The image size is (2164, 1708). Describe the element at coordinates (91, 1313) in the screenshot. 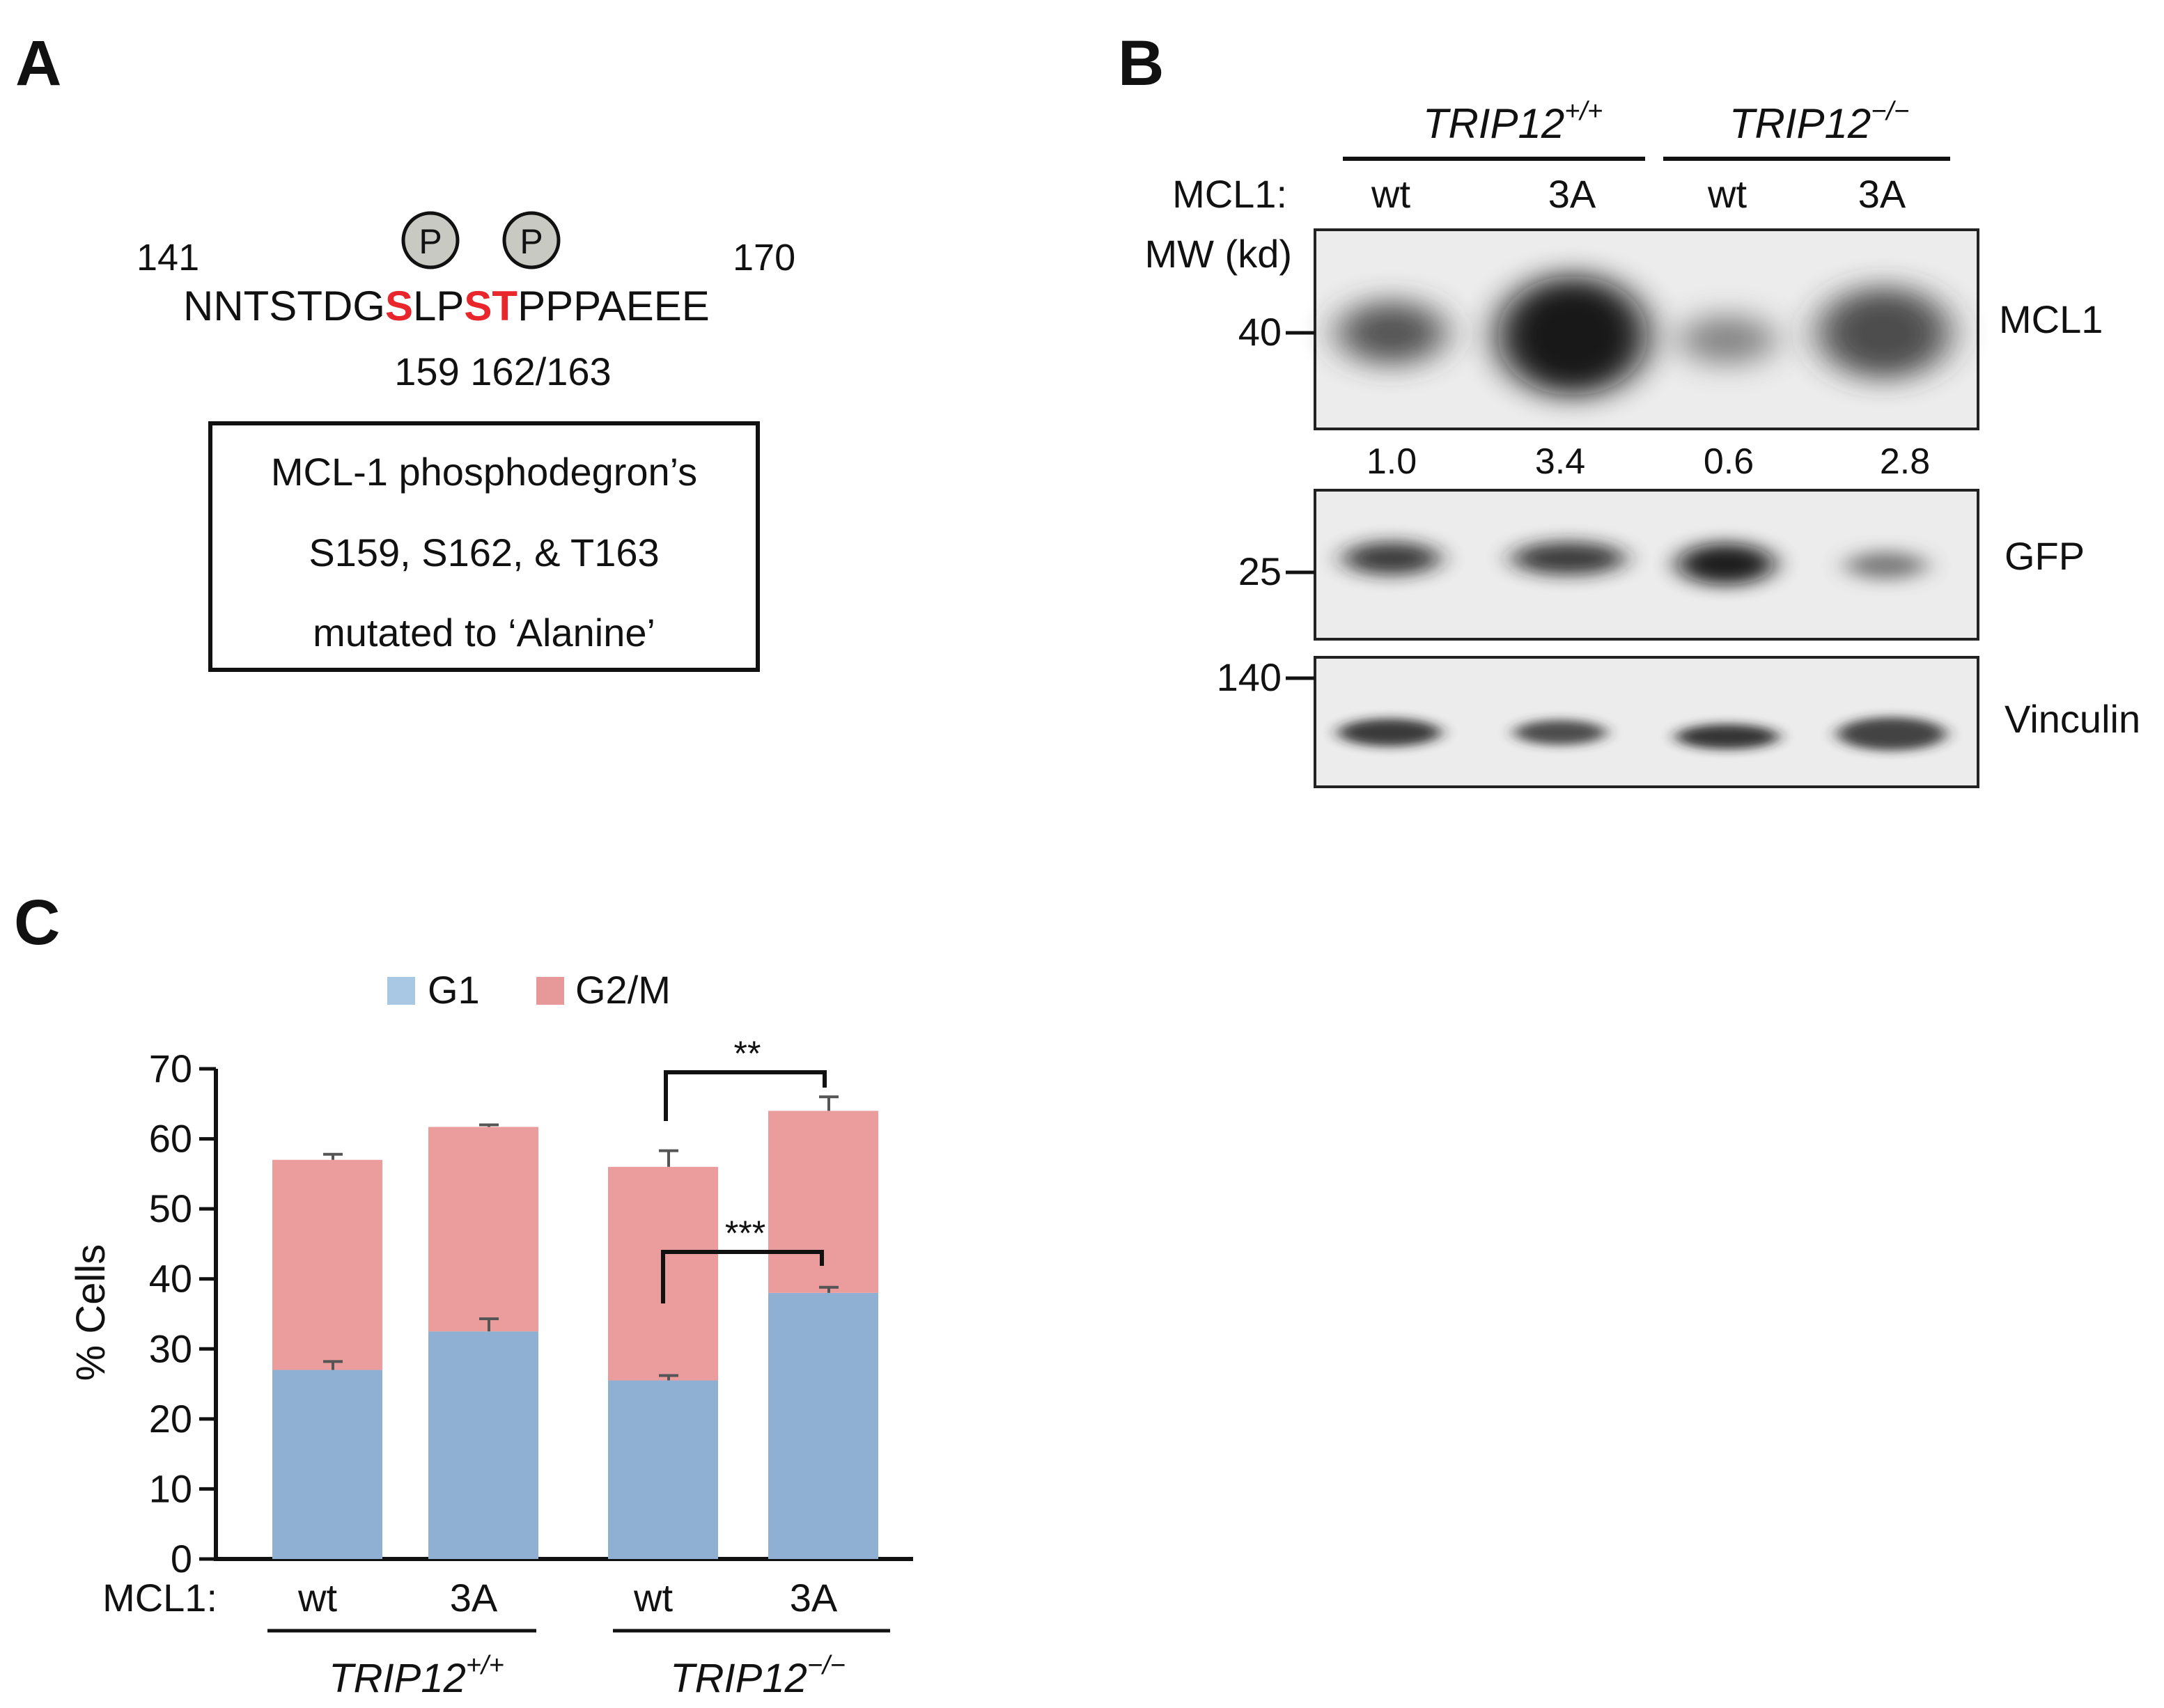

I see `y-axis-label: % Cells` at that location.